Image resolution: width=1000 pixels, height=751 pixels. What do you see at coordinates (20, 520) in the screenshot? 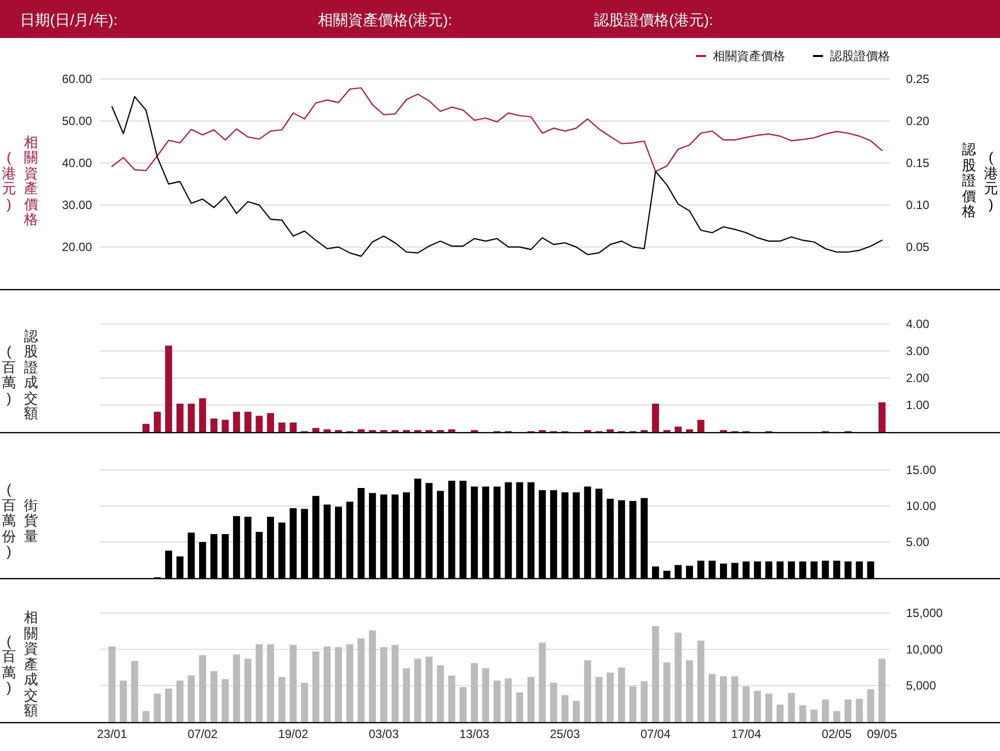
I see `text: 街貨量(百萬份)` at bounding box center [20, 520].